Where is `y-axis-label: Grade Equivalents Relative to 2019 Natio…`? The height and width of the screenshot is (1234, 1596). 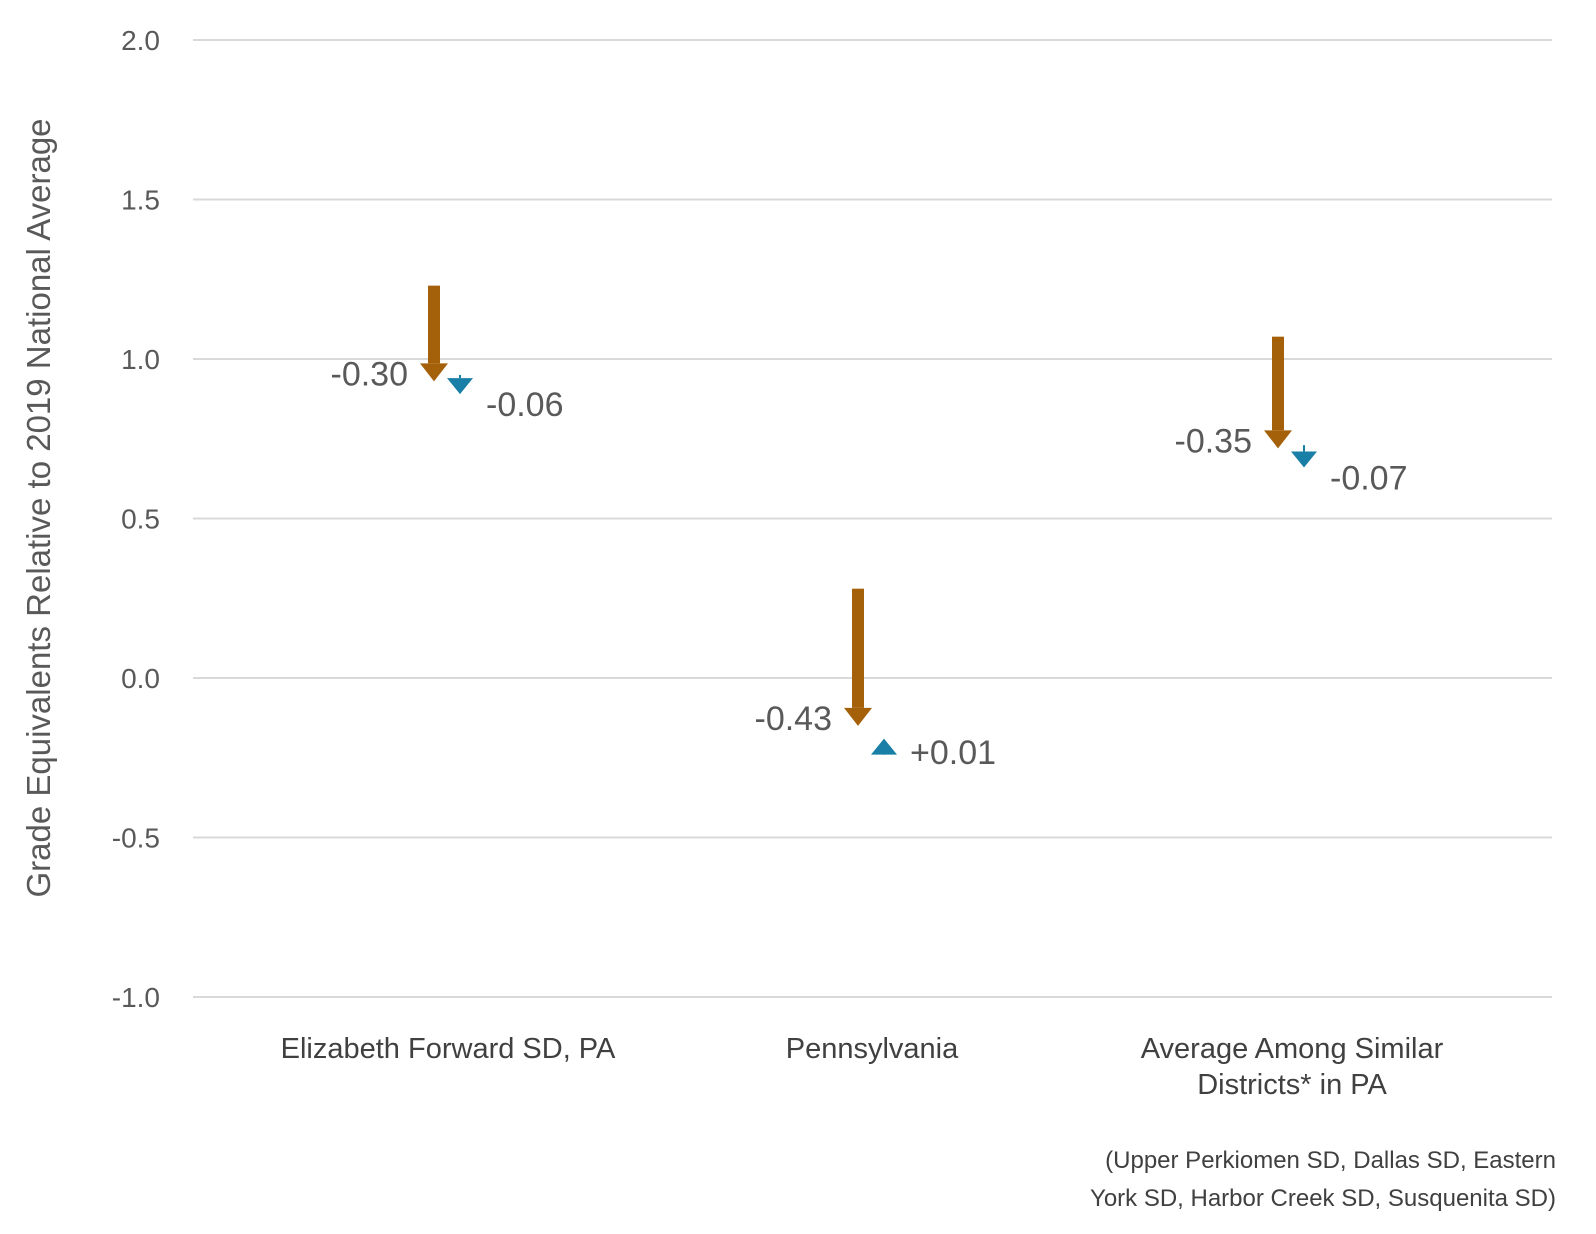
y-axis-label: Grade Equivalents Relative to 2019 Natio… is located at coordinates (38, 507).